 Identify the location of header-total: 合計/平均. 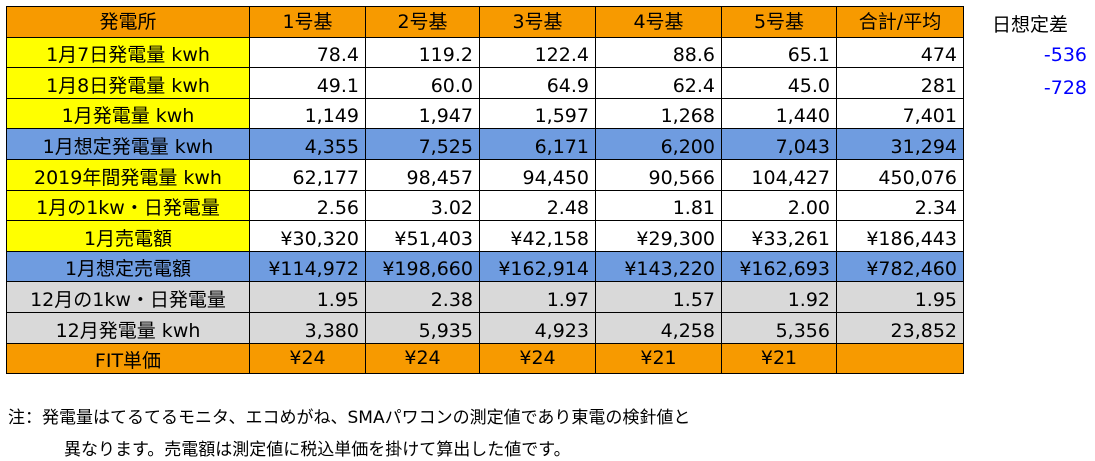
(900, 22).